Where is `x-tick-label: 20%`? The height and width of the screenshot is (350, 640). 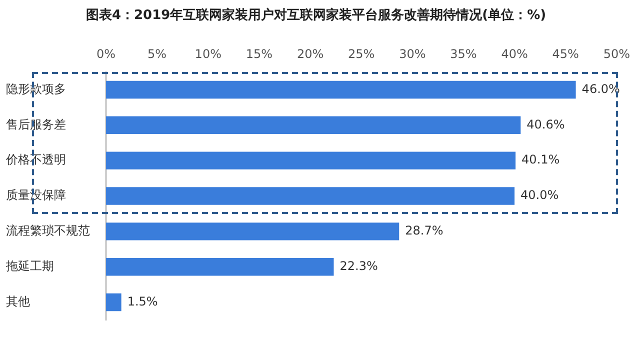 x-tick-label: 20% is located at coordinates (310, 53).